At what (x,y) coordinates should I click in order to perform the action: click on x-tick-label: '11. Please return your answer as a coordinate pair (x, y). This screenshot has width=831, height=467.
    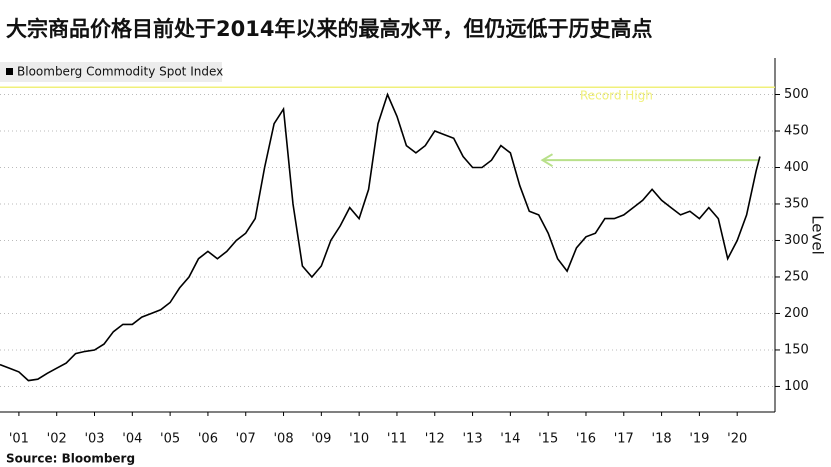
    Looking at the image, I should click on (397, 439).